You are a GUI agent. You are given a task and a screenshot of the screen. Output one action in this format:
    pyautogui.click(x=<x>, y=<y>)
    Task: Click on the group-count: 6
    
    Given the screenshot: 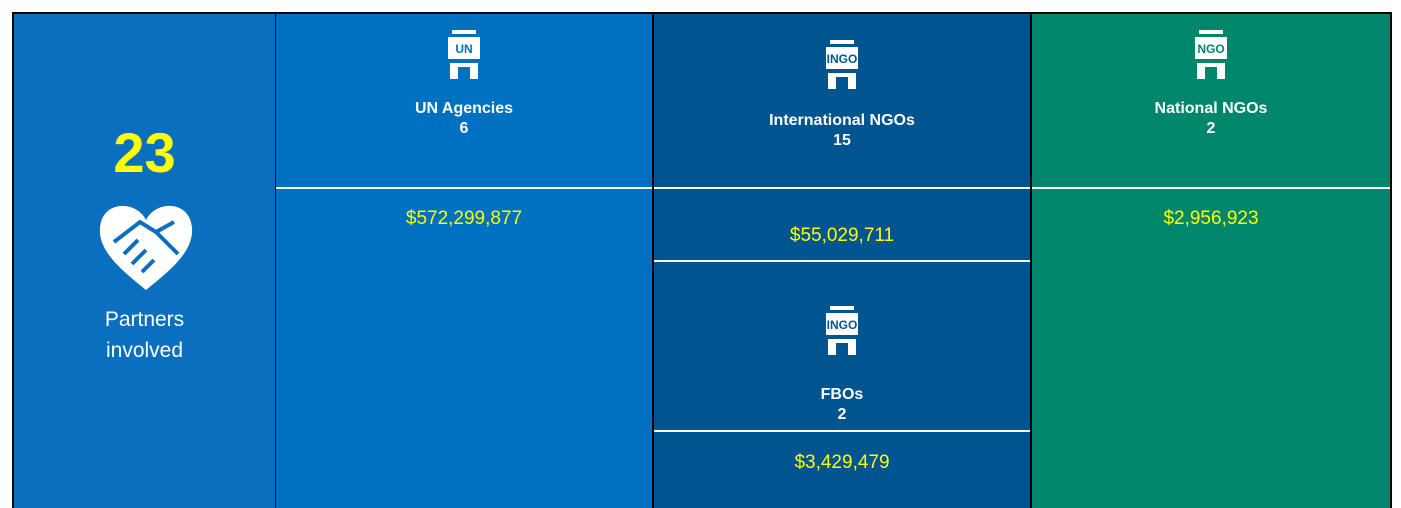 What is the action you would take?
    pyautogui.click(x=464, y=128)
    